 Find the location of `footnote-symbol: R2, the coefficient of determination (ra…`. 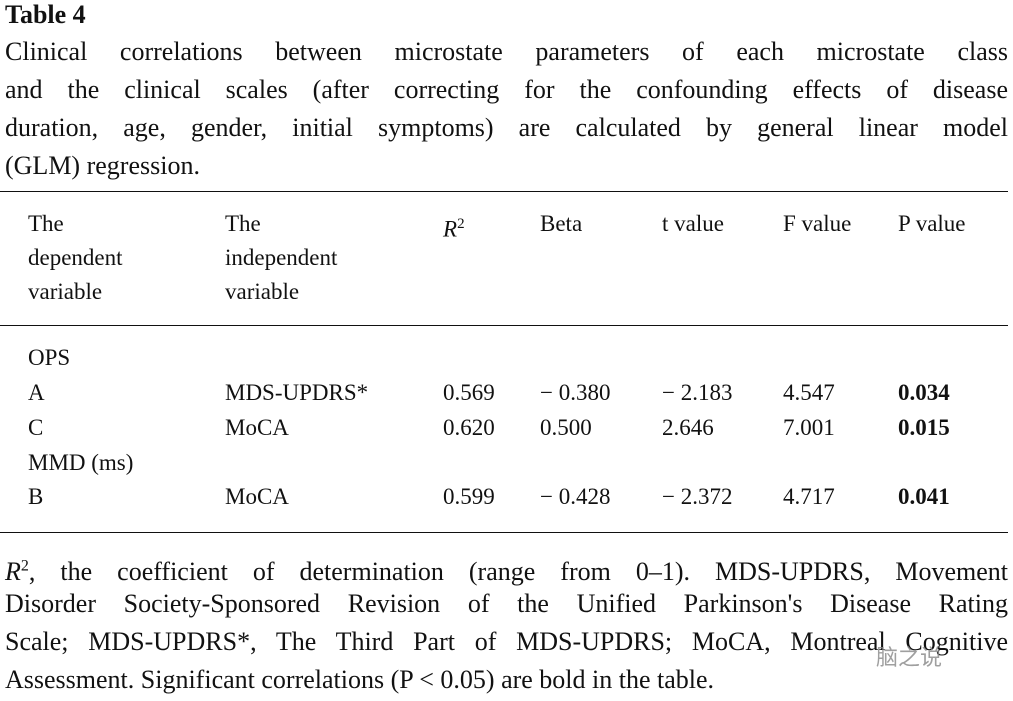

footnote-symbol: R2, the coefficient of determination (ra… is located at coordinates (506, 571).